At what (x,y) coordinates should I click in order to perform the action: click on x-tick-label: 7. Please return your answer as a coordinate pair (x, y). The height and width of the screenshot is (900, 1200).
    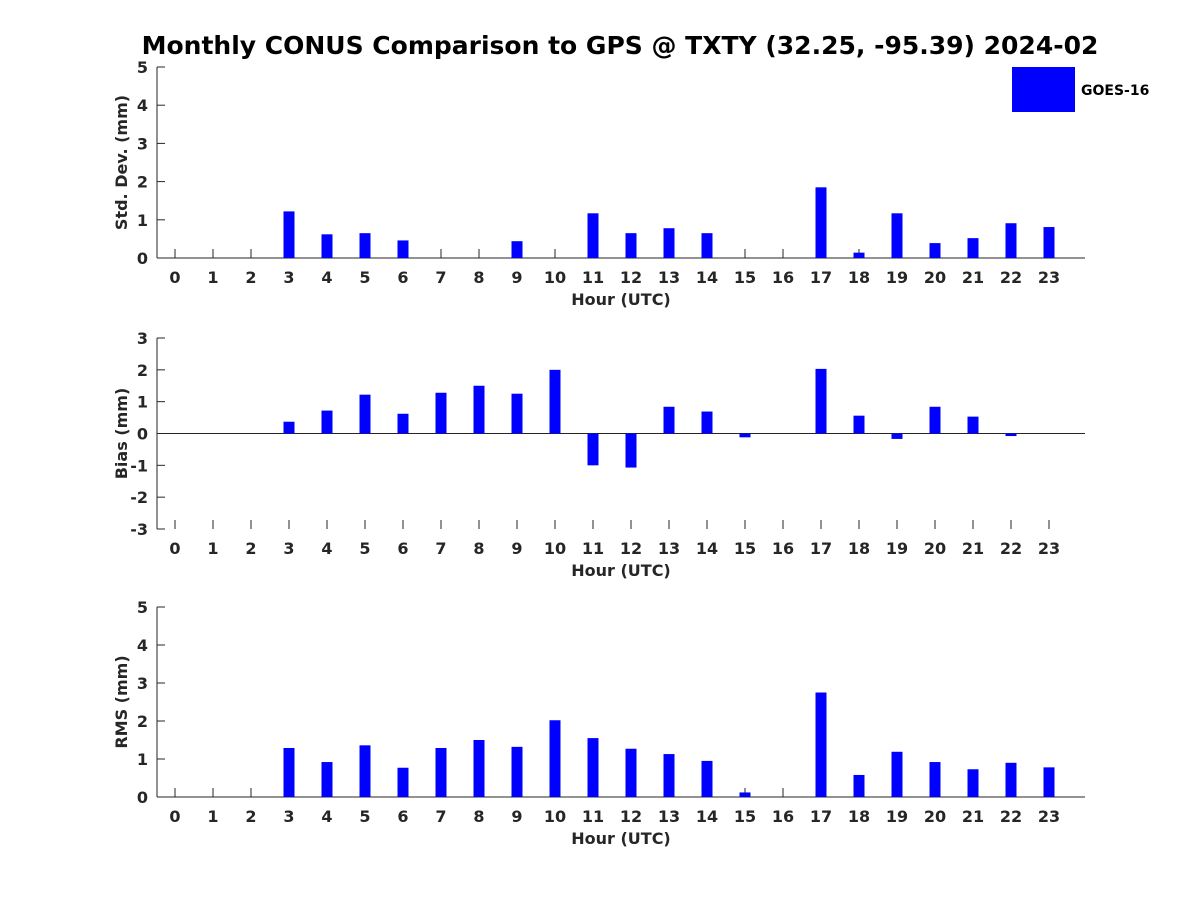
    Looking at the image, I should click on (440, 277).